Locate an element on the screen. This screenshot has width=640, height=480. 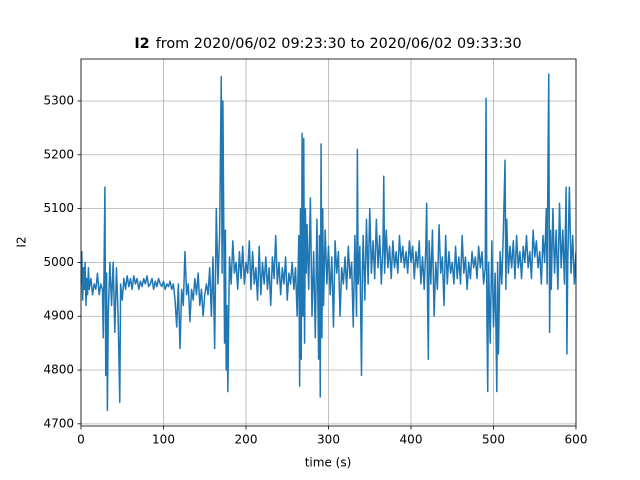
y-tick-label: 5000 is located at coordinates (58, 262).